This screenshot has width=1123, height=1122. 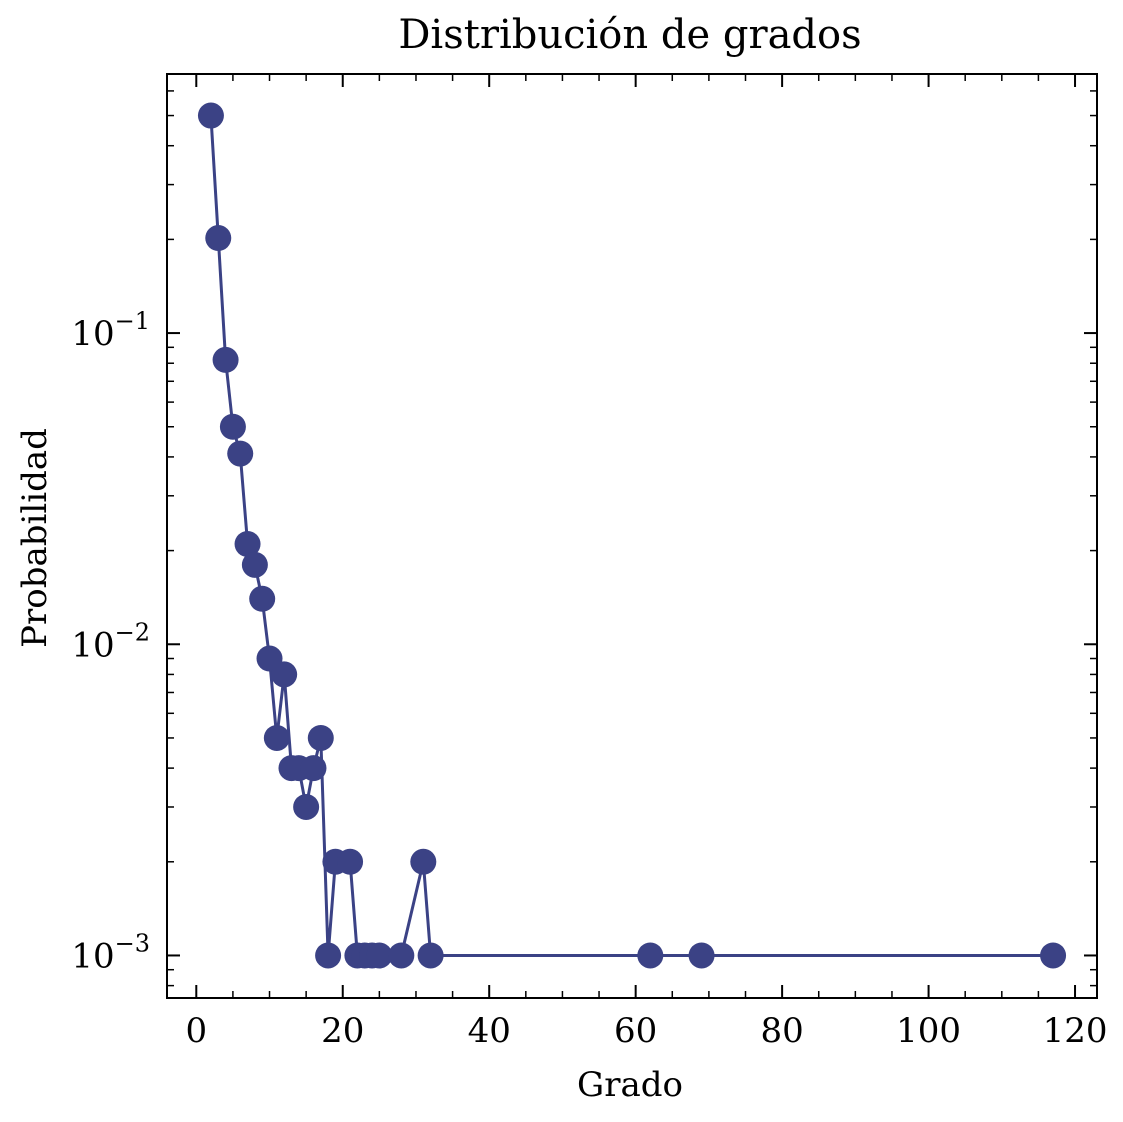 I want to click on y-tick-label-exponent: −2, so click(x=132, y=632).